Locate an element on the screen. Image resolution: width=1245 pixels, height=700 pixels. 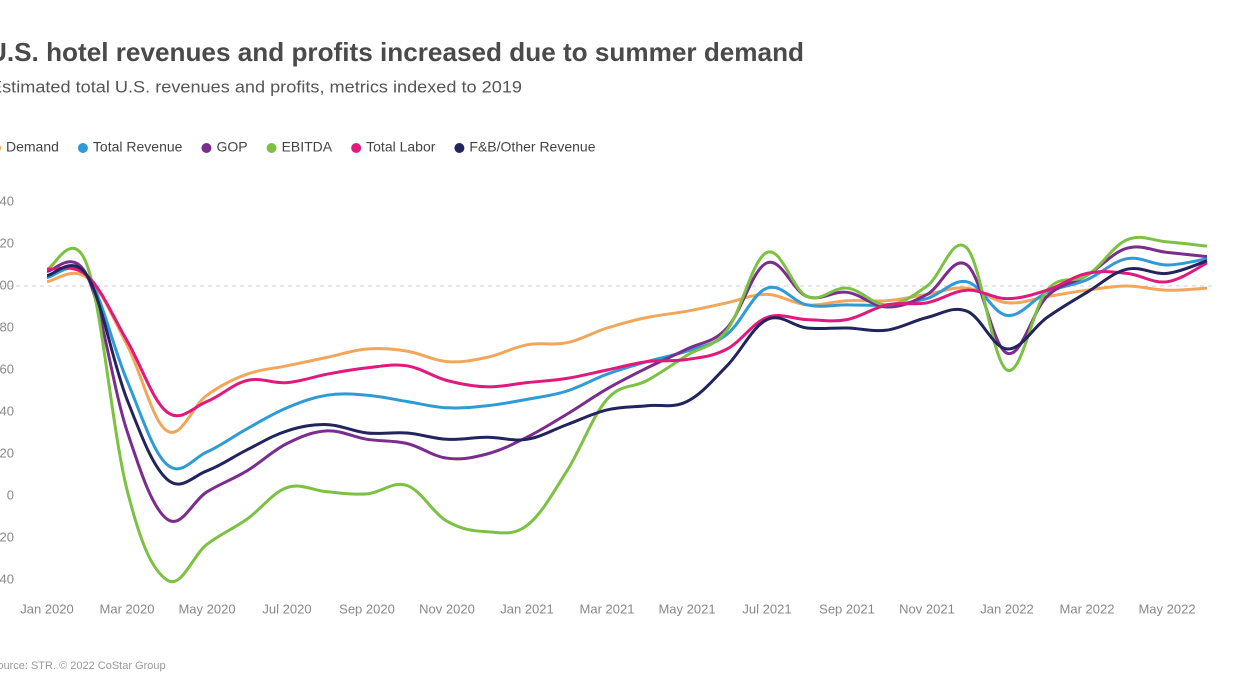
legend-label: Total Revenue is located at coordinates (138, 147).